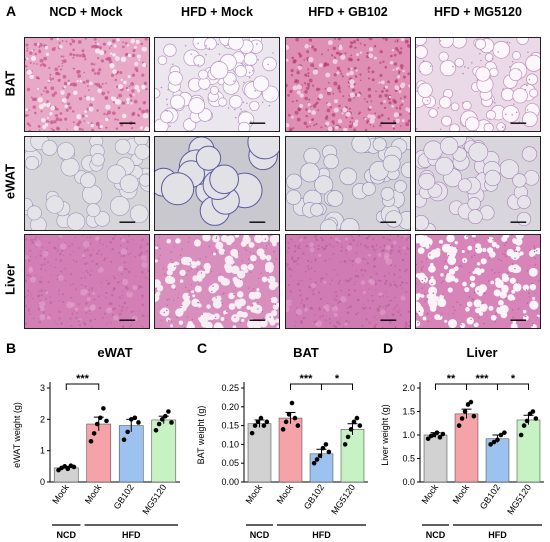  What do you see at coordinates (408, 435) in the screenshot?
I see `y-tick-label: 1.0` at bounding box center [408, 435].